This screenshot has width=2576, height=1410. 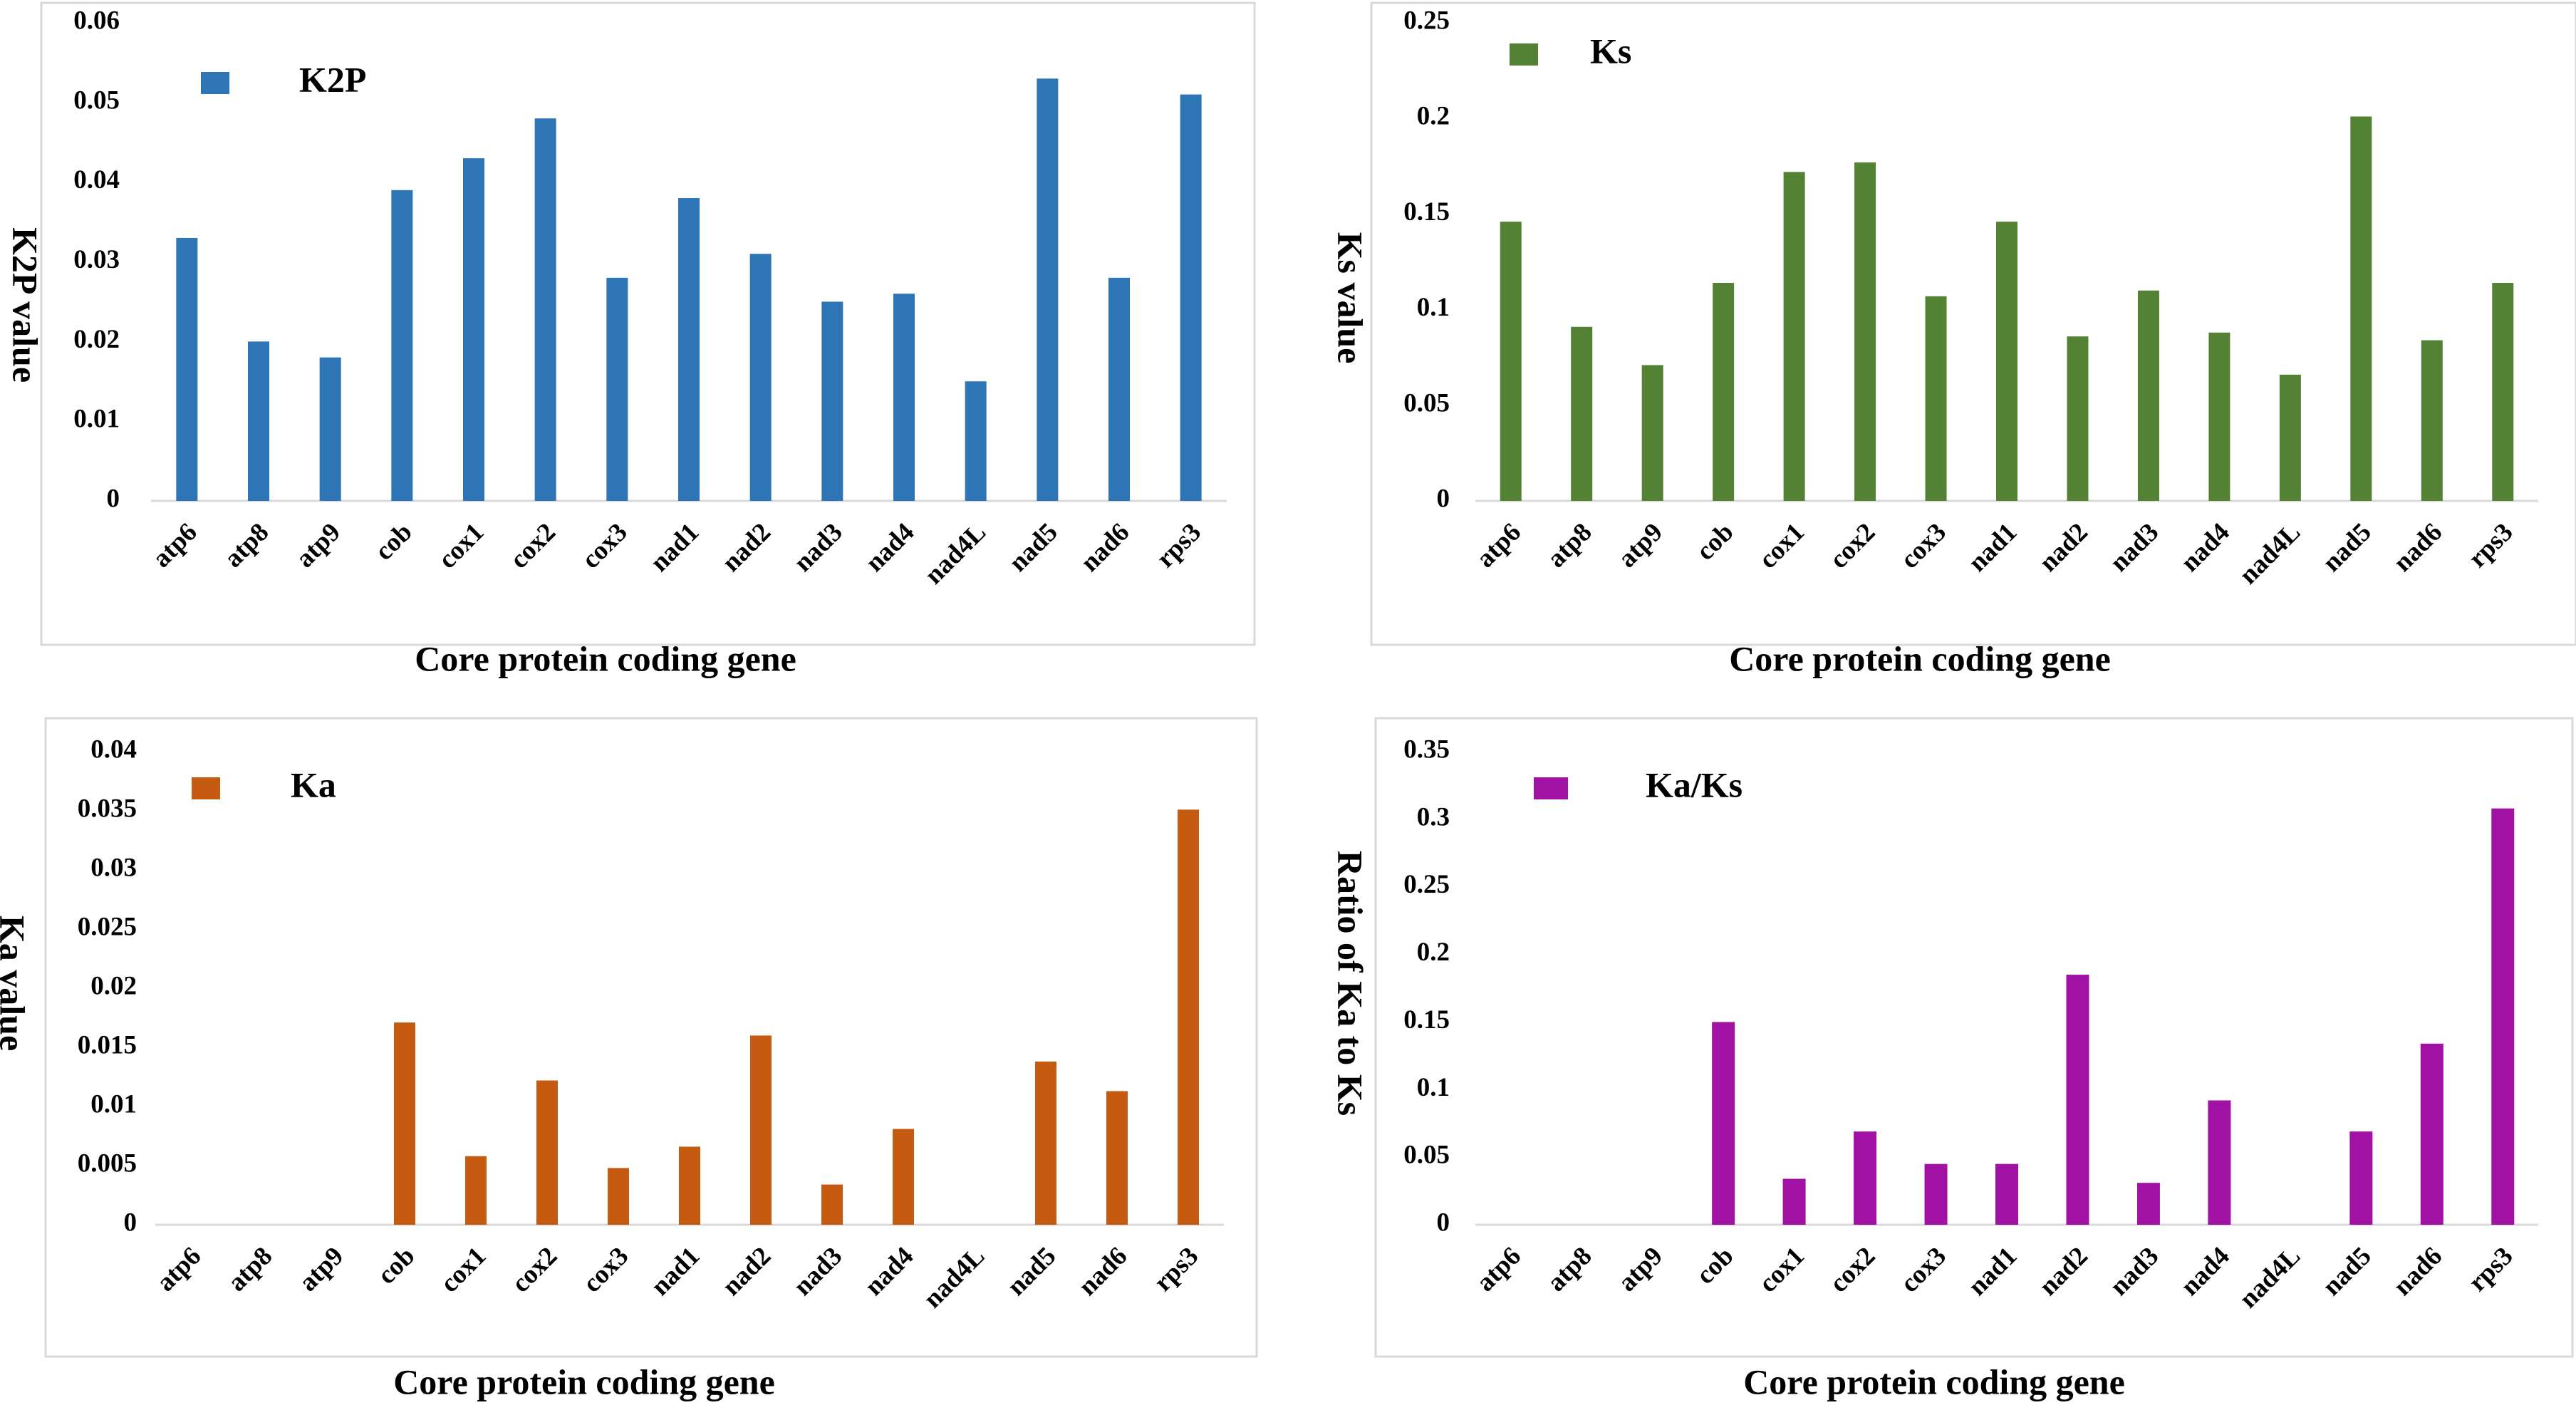 I want to click on y-tick-label: 0.15, so click(x=1426, y=1020).